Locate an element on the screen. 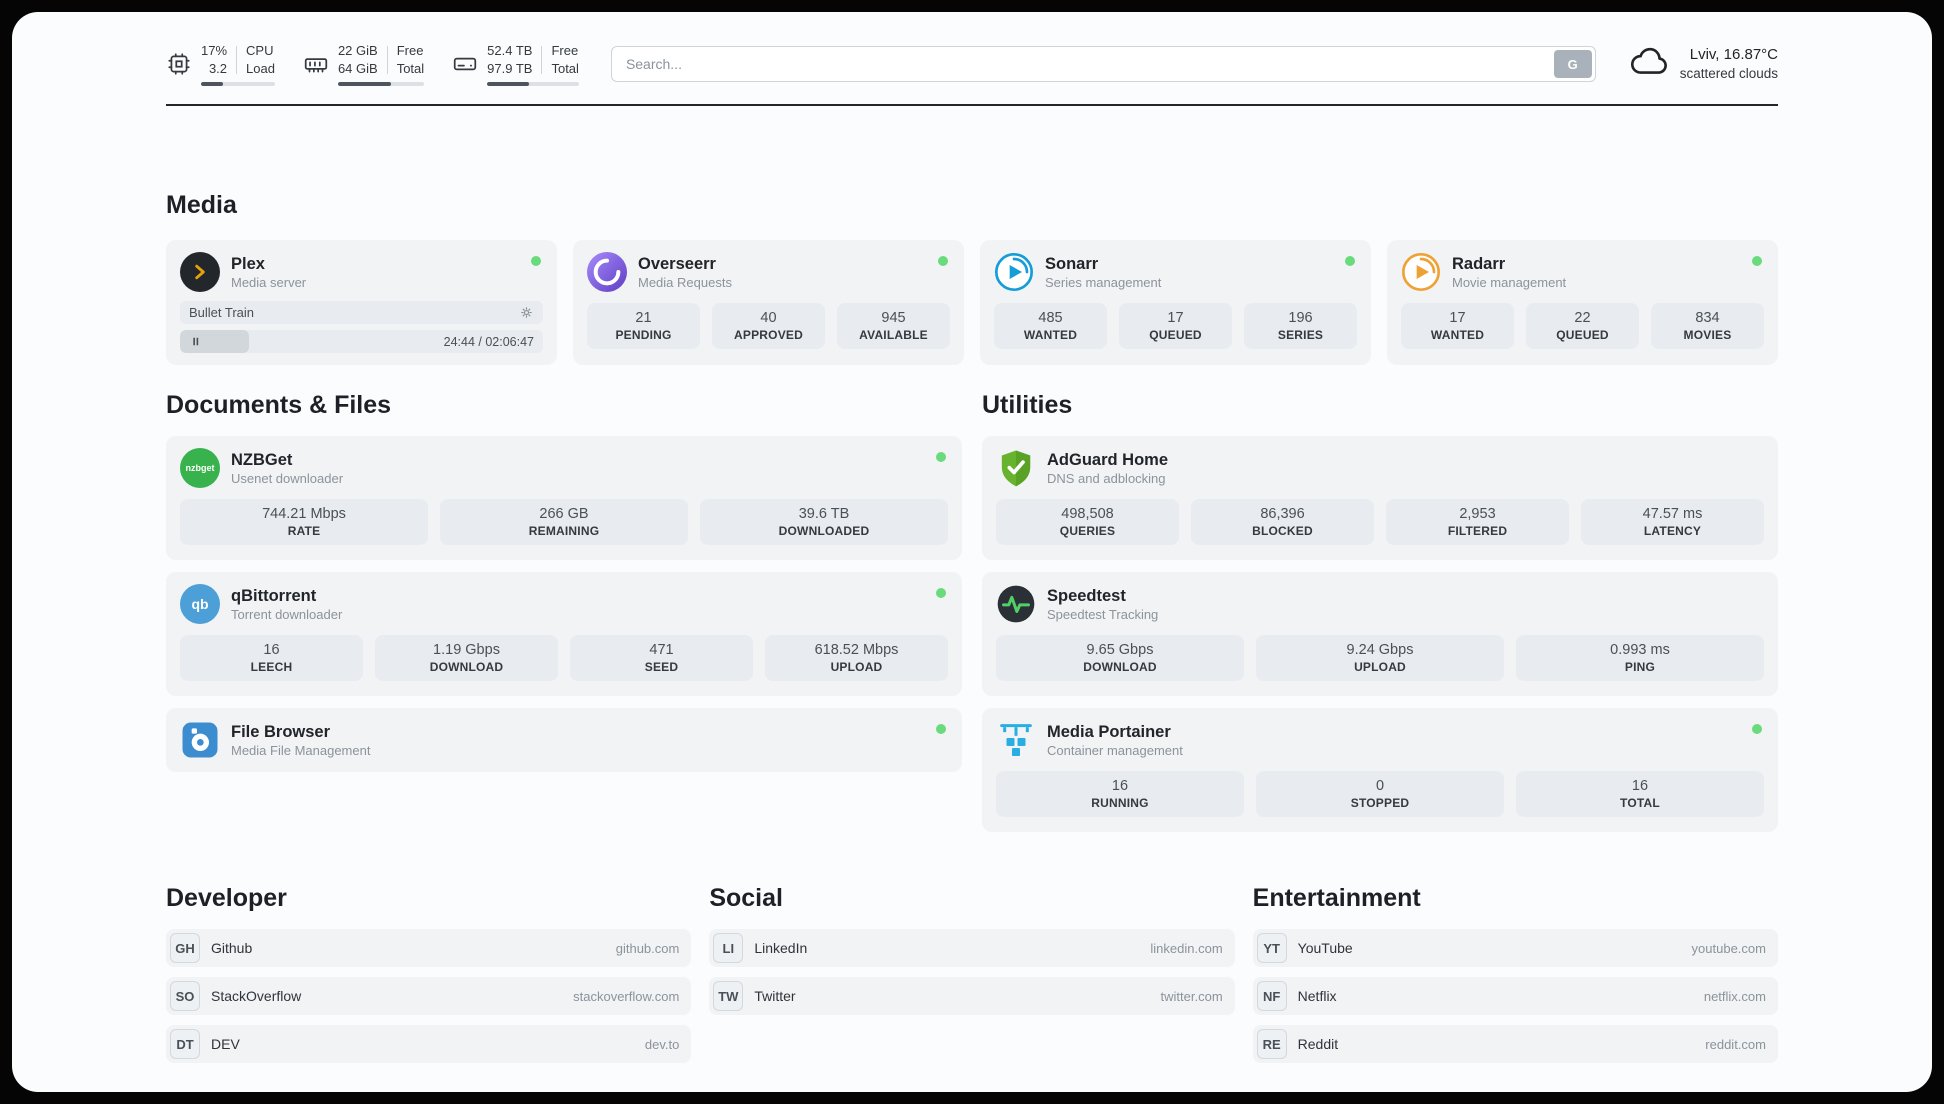 This screenshot has height=1104, width=1944. cpu-widget: 17% 3.2 CPU Load is located at coordinates (220, 64).